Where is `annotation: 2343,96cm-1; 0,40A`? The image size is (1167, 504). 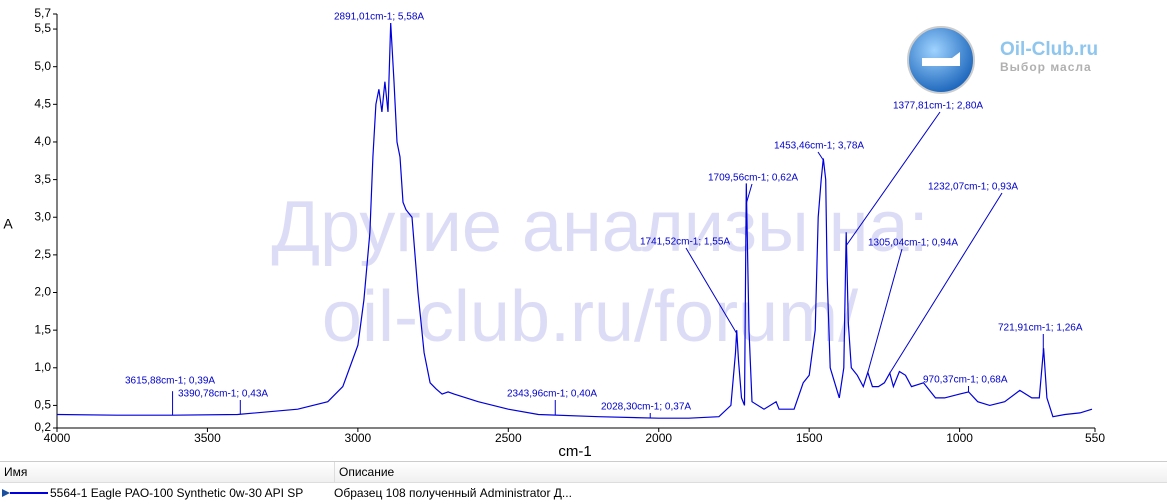
annotation: 2343,96cm-1; 0,40A is located at coordinates (552, 394).